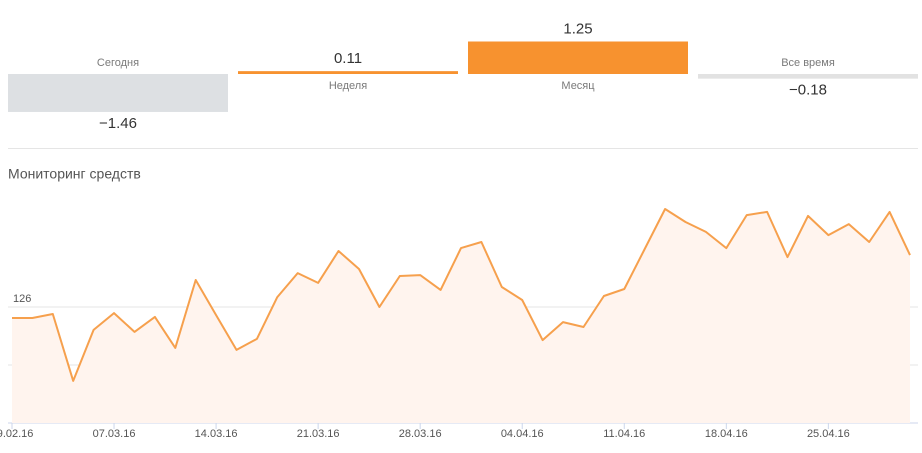  I want to click on category-label: Месяц, so click(578, 86).